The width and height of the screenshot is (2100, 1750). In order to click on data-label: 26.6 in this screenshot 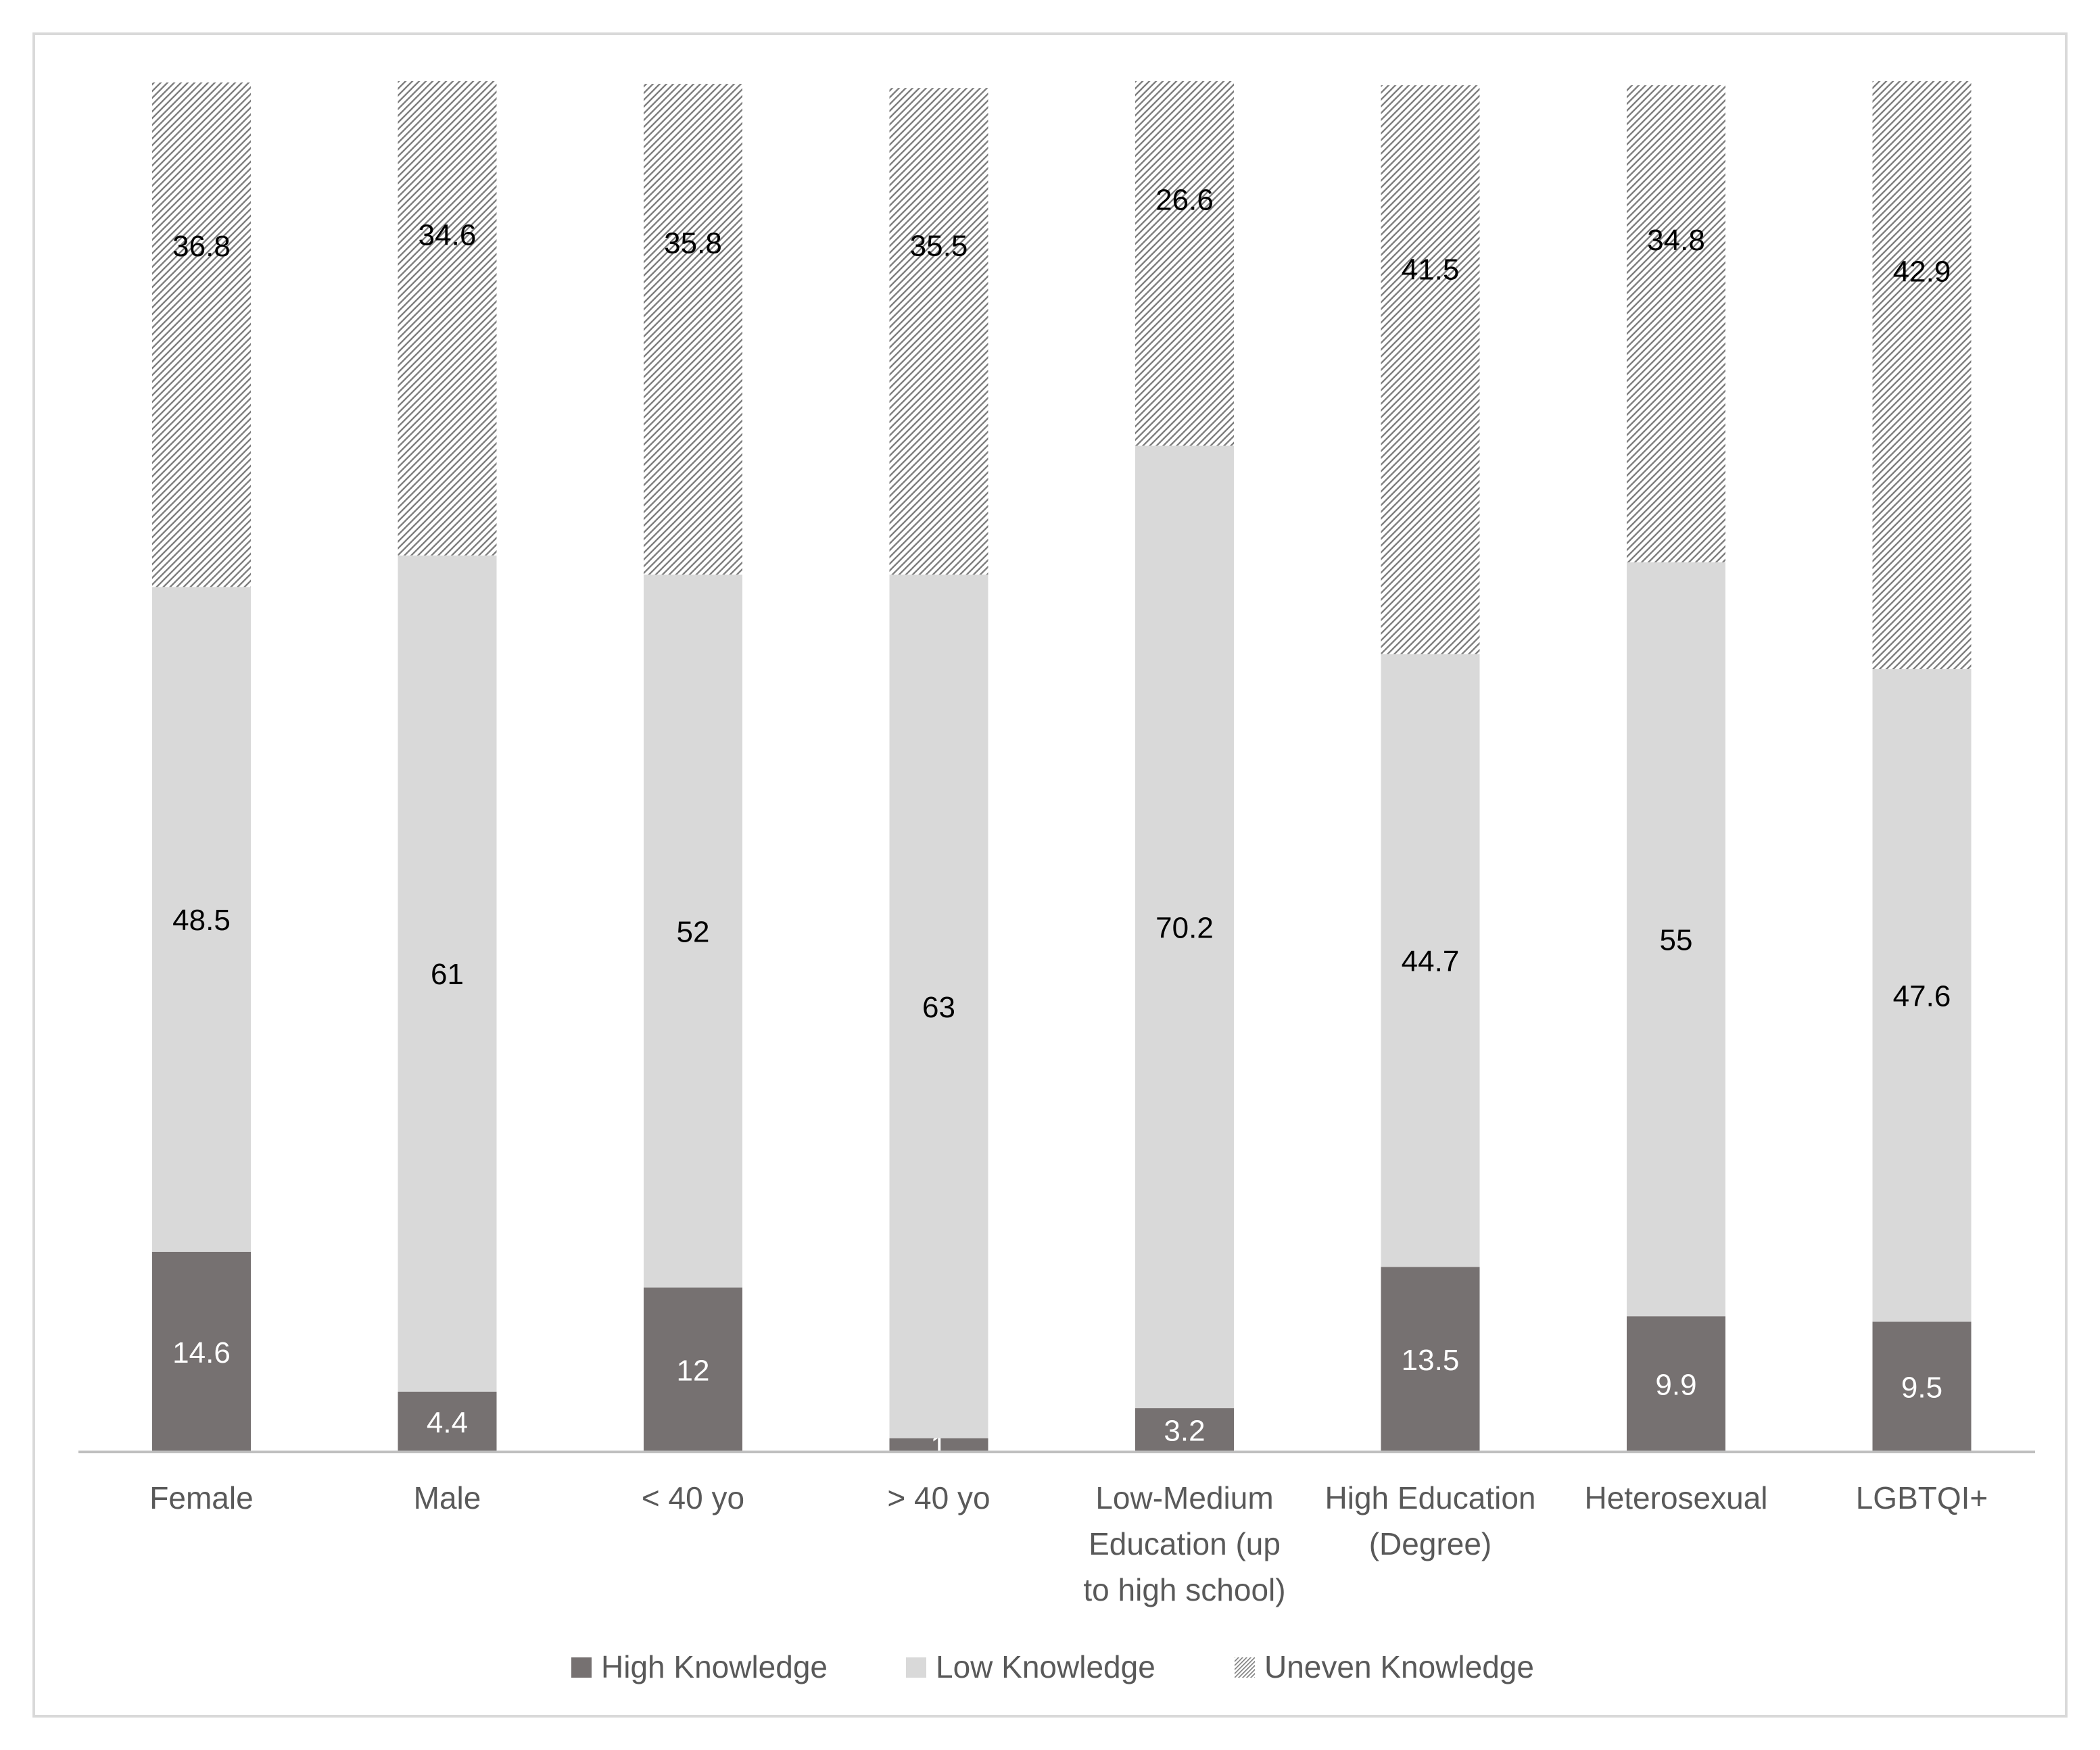, I will do `click(1184, 200)`.